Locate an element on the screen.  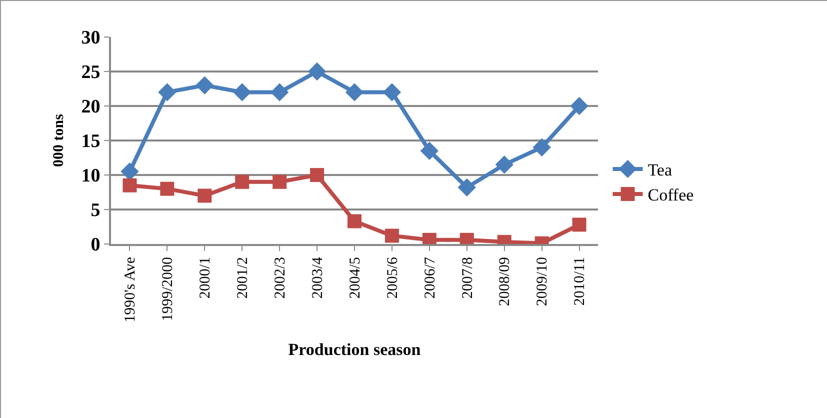
x-tick-label: 2009/10 is located at coordinates (542, 281).